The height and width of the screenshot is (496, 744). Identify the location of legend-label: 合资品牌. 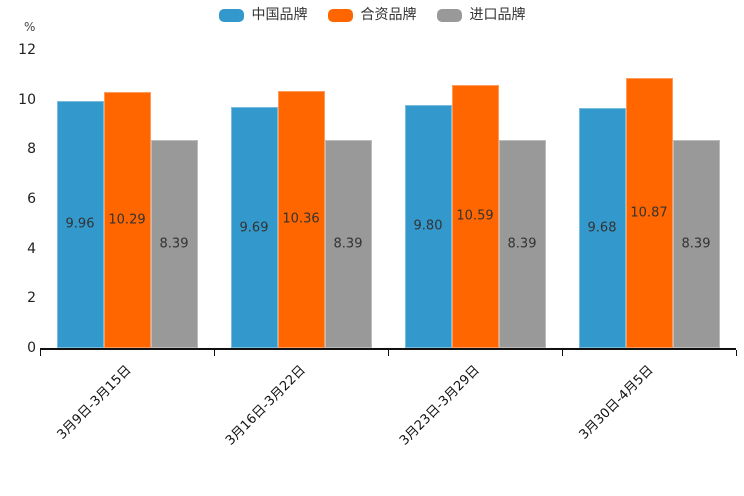
(388, 15).